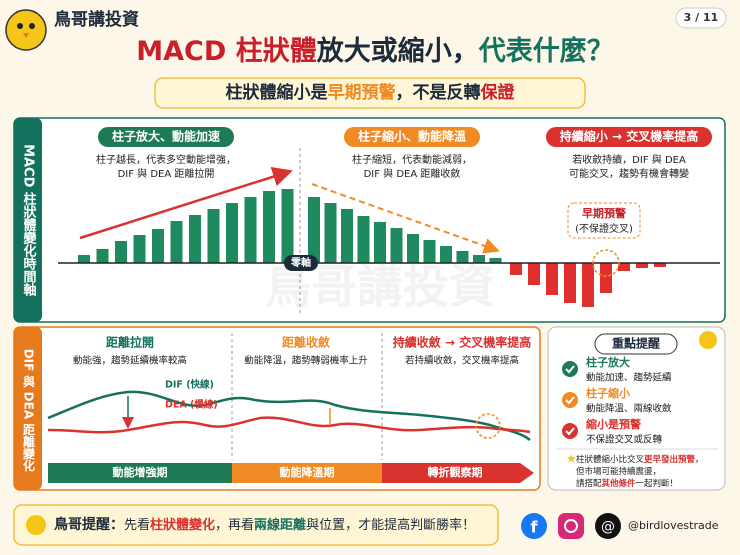 This screenshot has height=555, width=740. Describe the element at coordinates (462, 361) in the screenshot. I see `section-desc: 若持續收斂，交叉機率提高` at that location.